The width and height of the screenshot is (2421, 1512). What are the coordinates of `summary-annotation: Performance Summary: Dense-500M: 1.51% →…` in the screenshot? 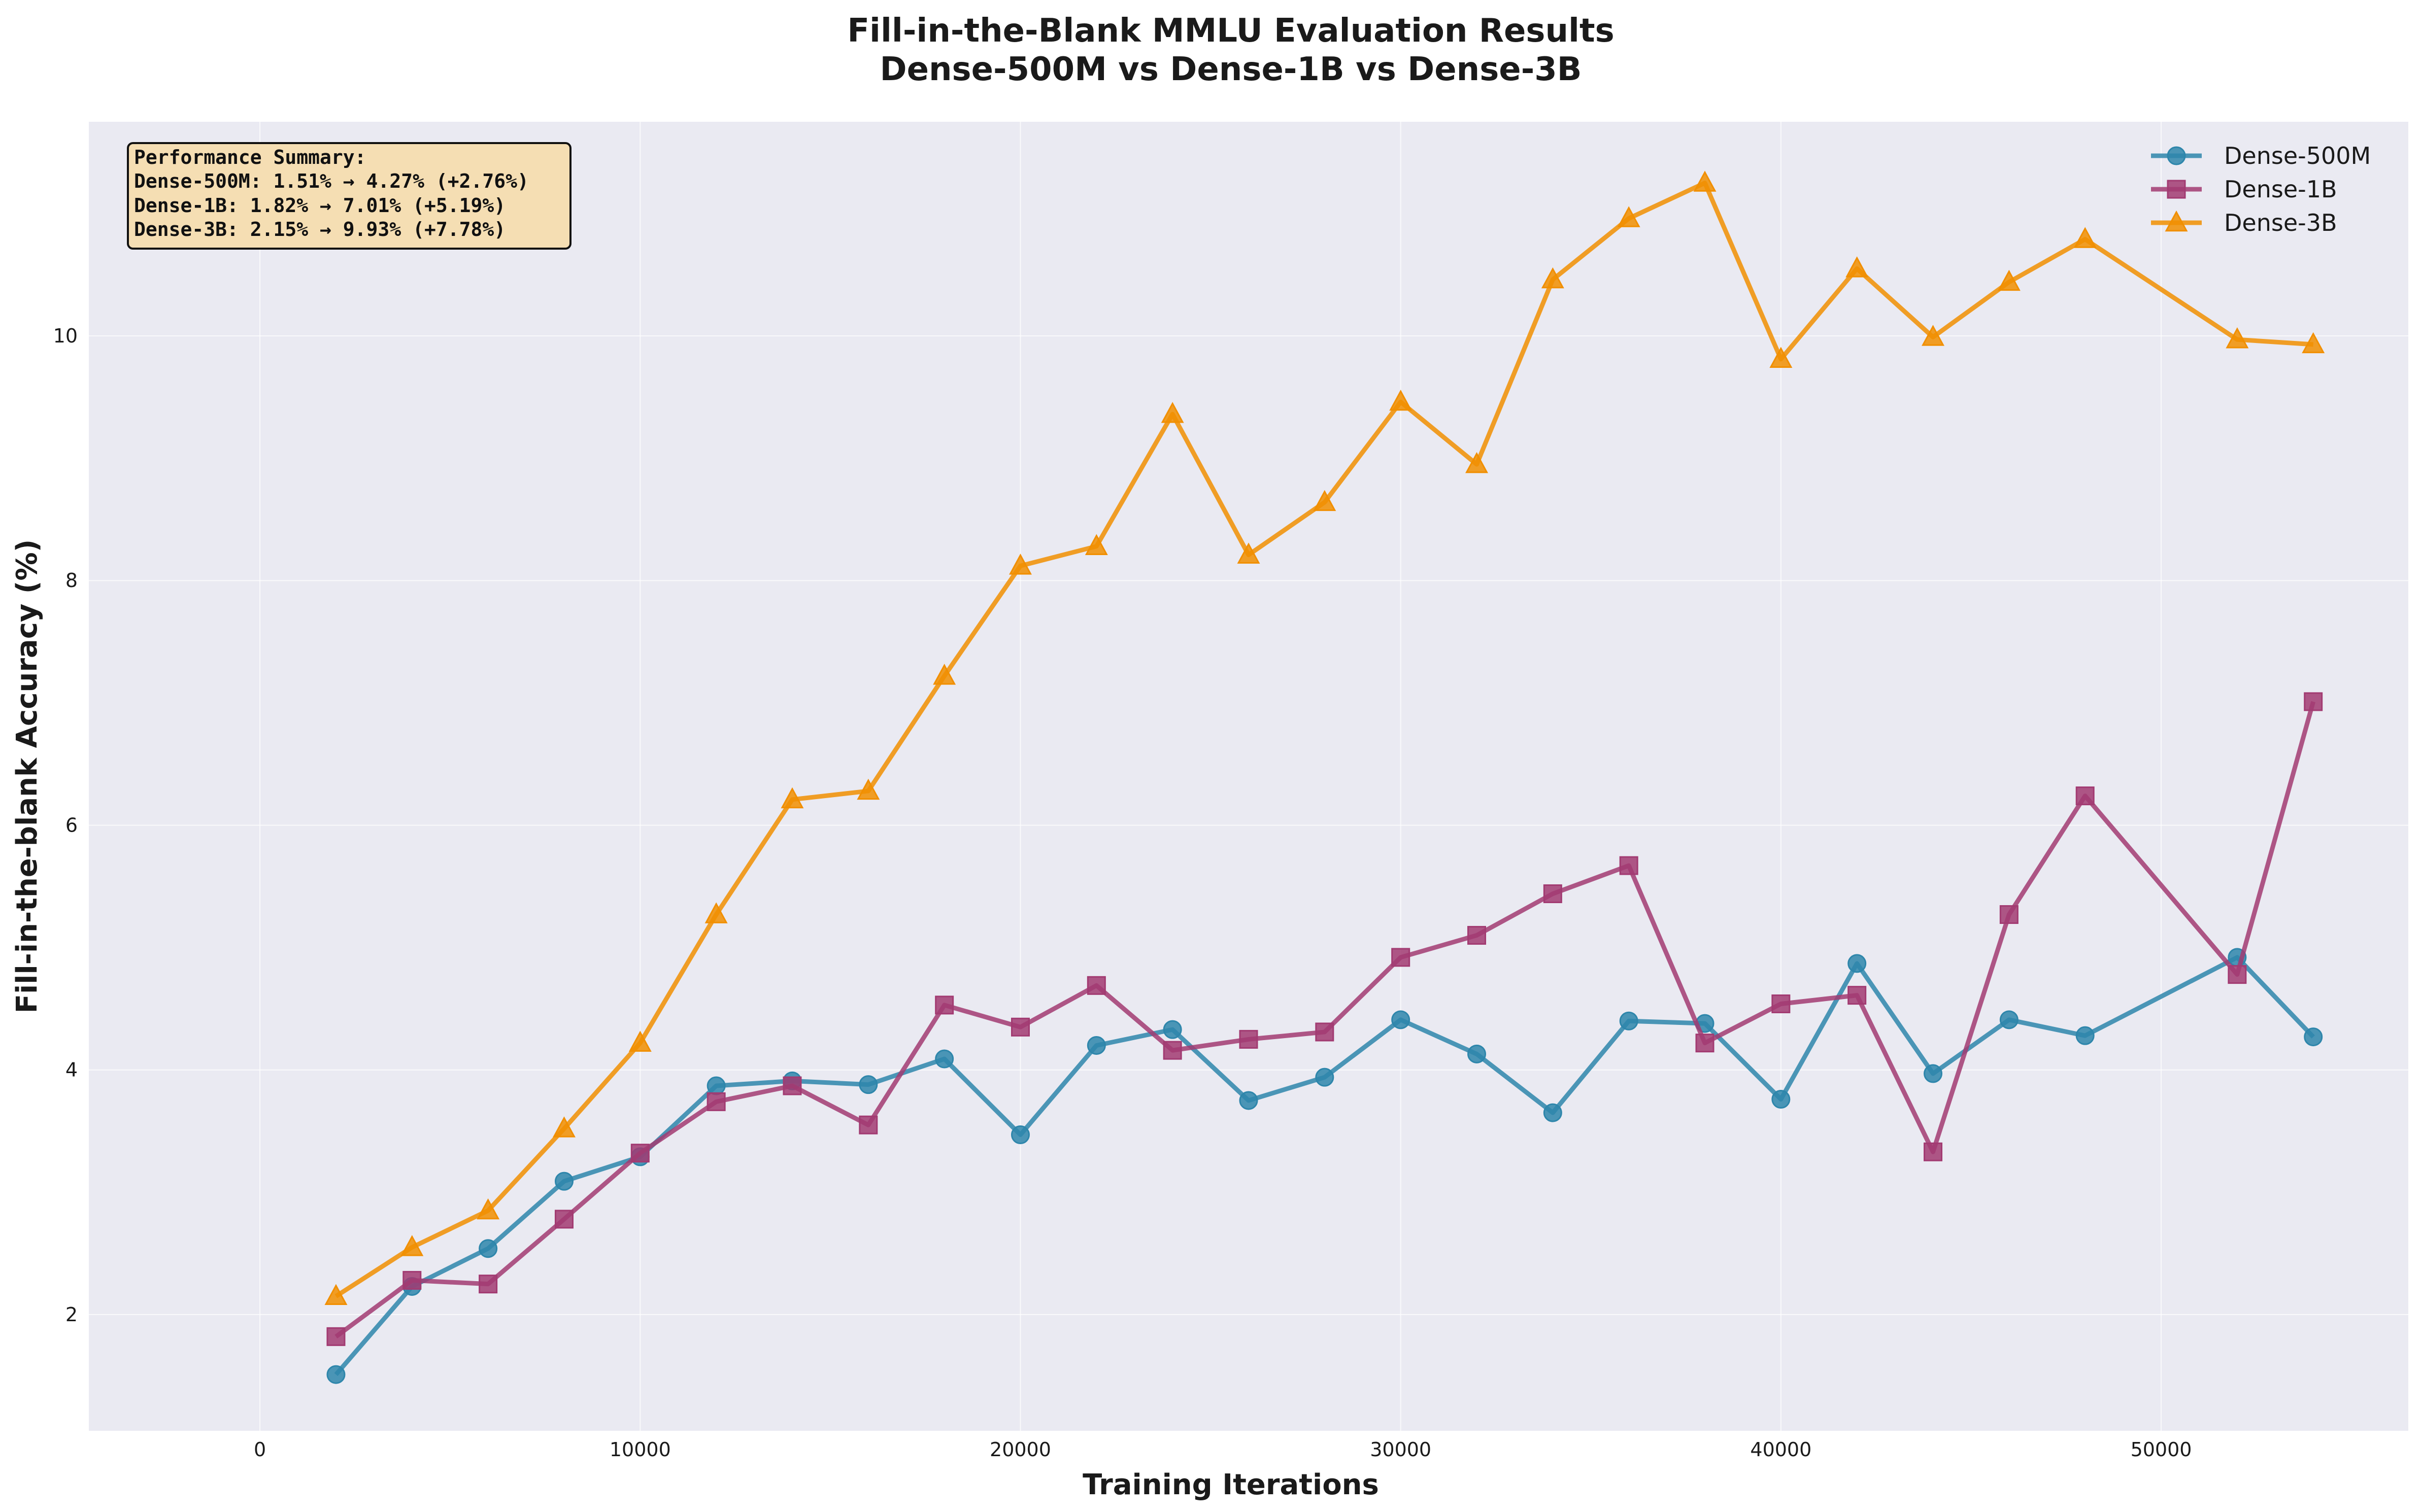 It's located at (349, 196).